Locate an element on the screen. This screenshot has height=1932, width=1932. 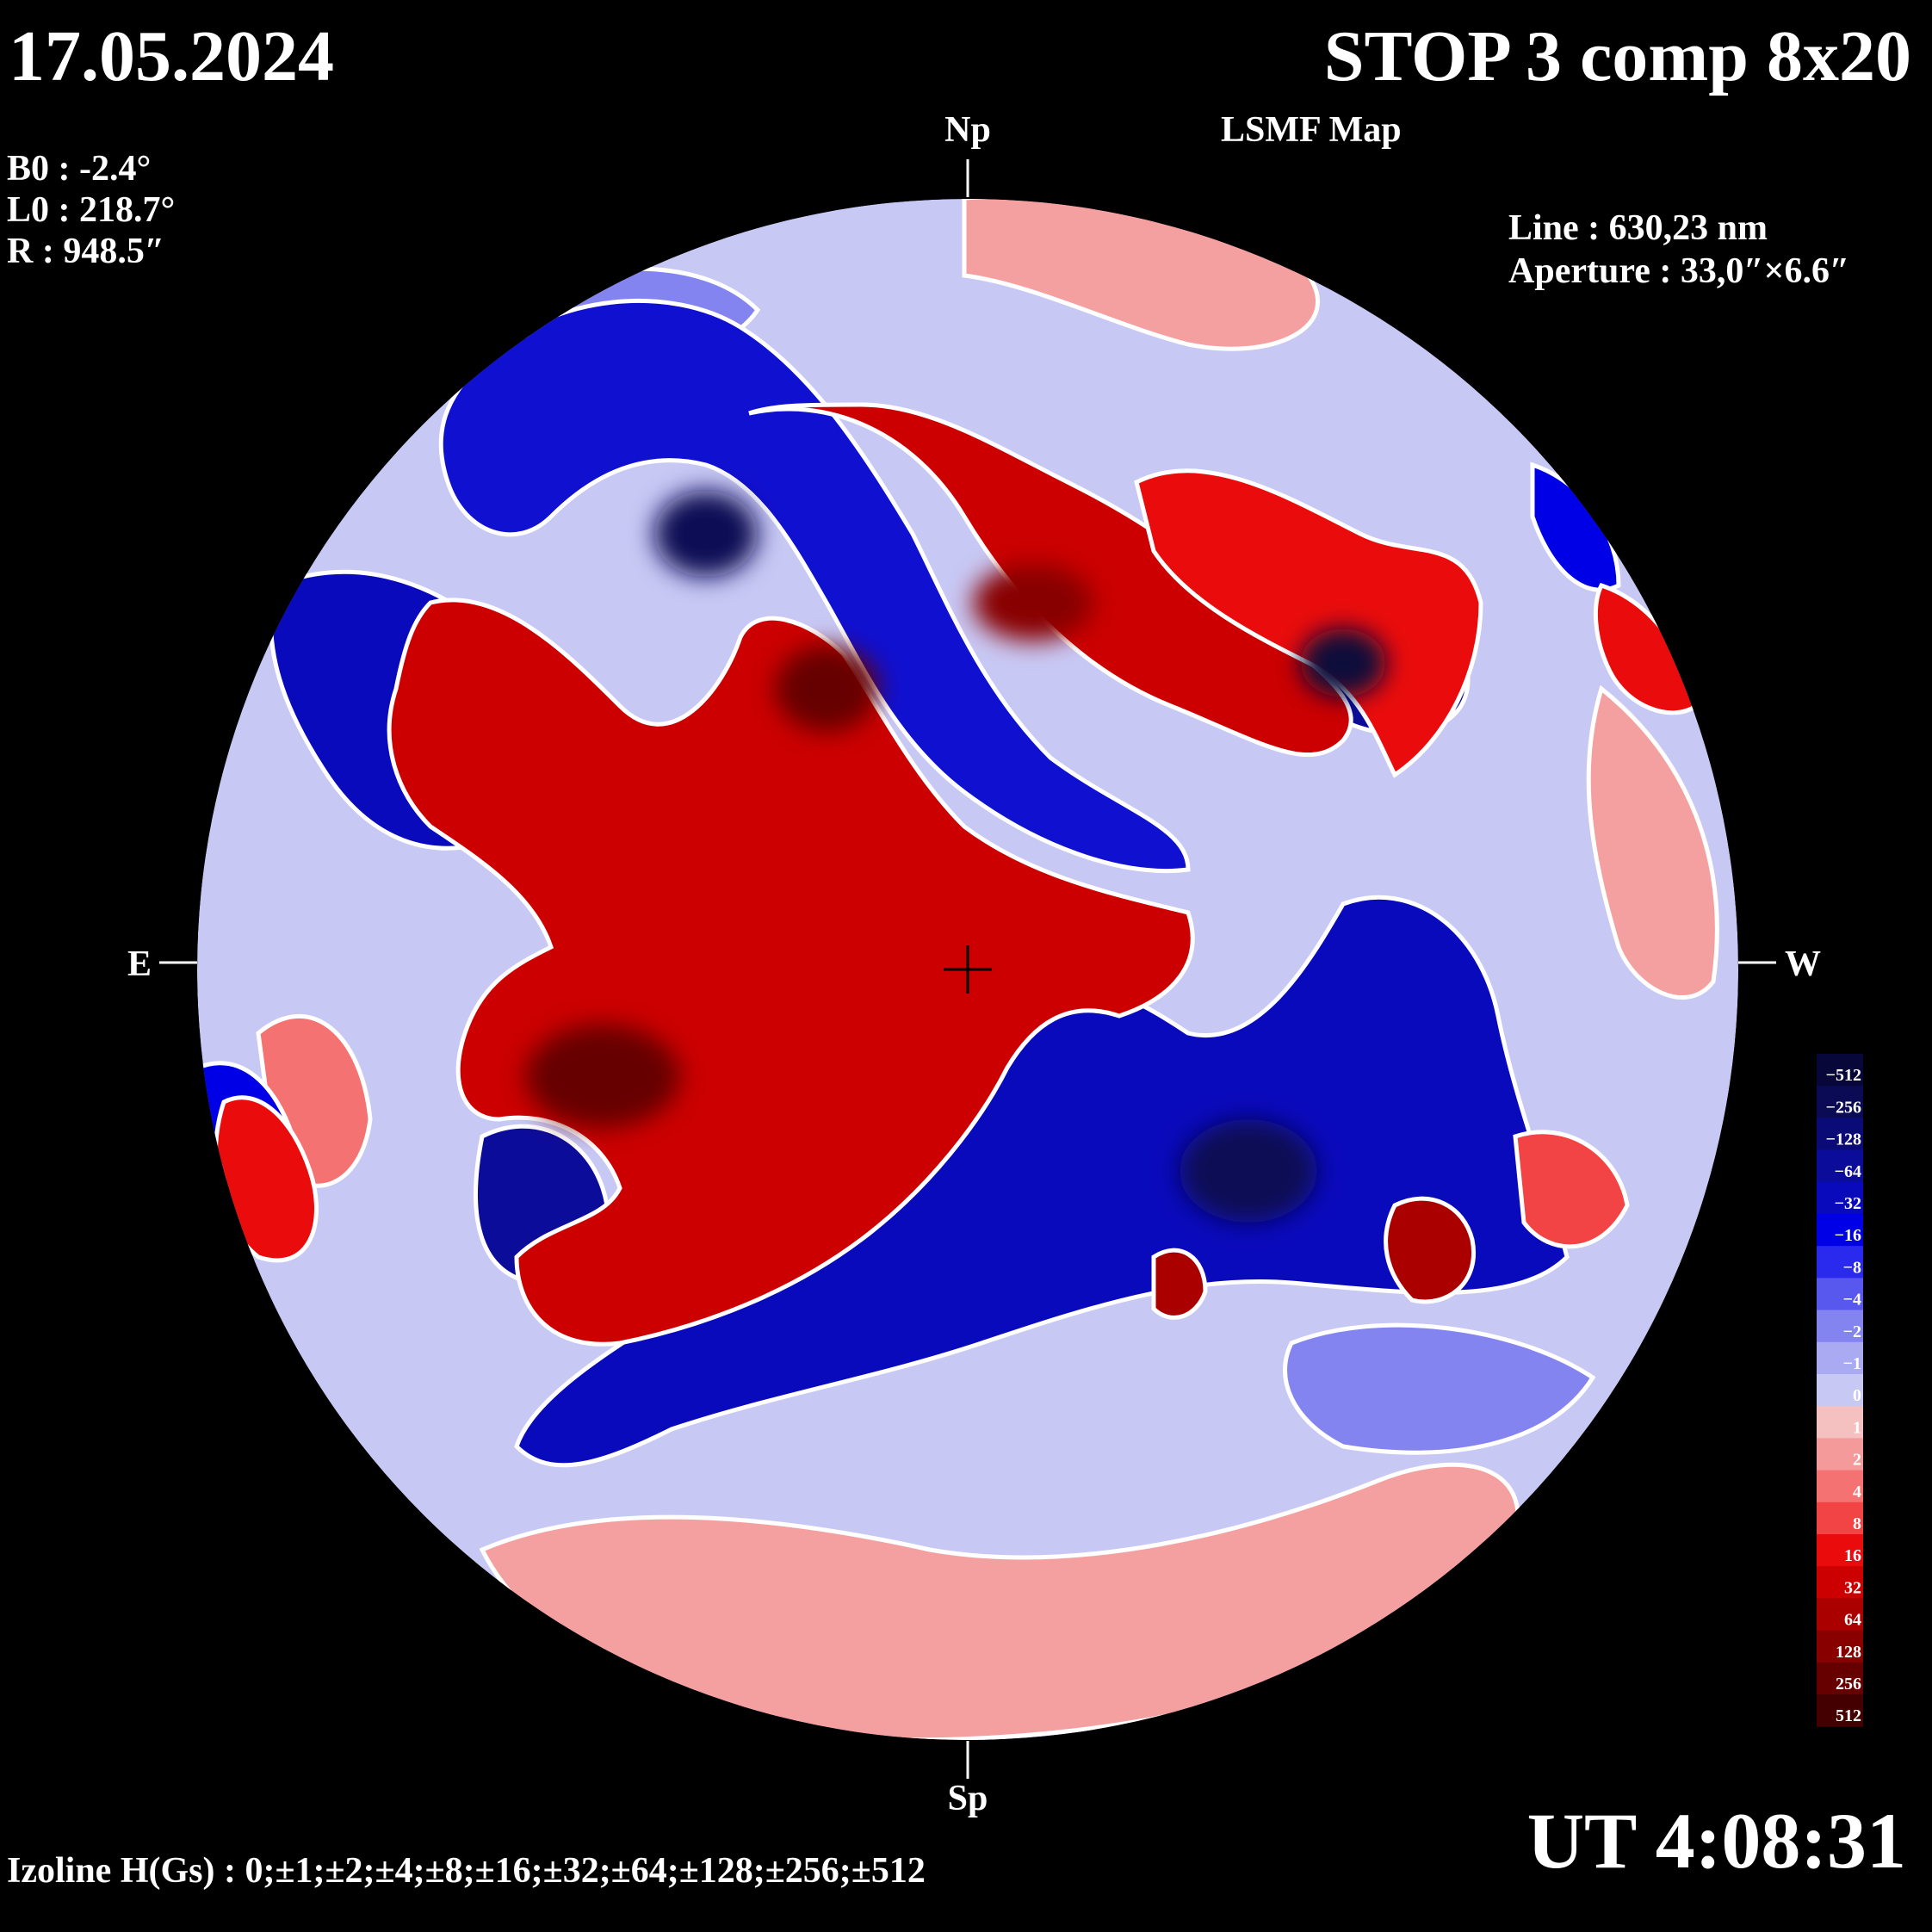
observation-date: 17.05.2024 is located at coordinates (172, 56).